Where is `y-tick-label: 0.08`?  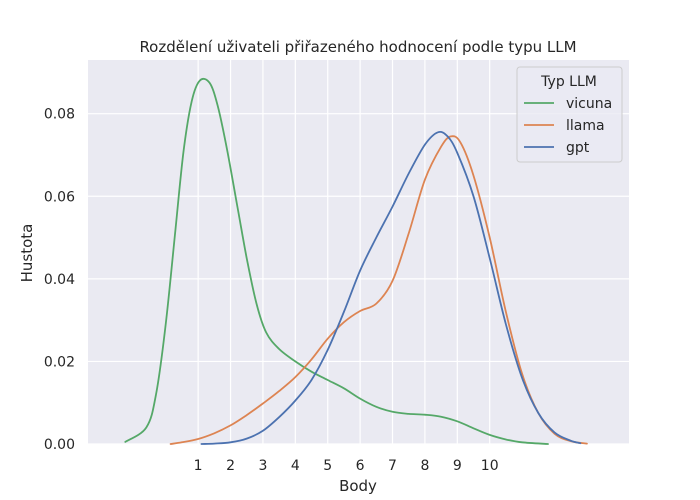 y-tick-label: 0.08 is located at coordinates (59, 115).